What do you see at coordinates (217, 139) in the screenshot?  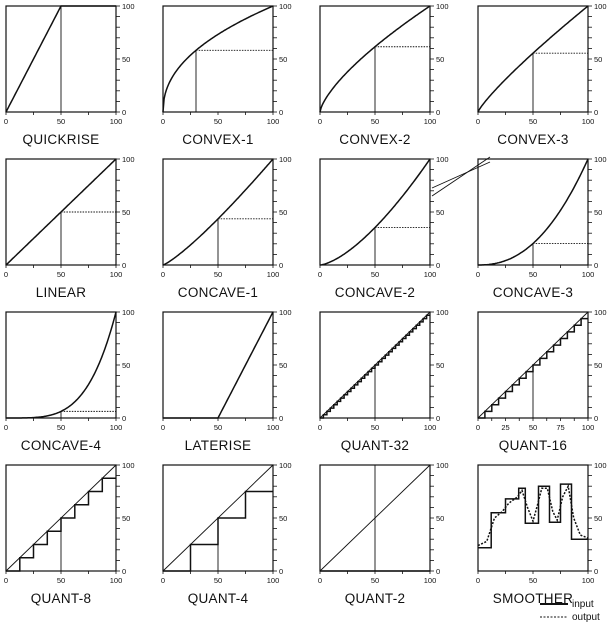 I see `panel-label: CONVEX-1` at bounding box center [217, 139].